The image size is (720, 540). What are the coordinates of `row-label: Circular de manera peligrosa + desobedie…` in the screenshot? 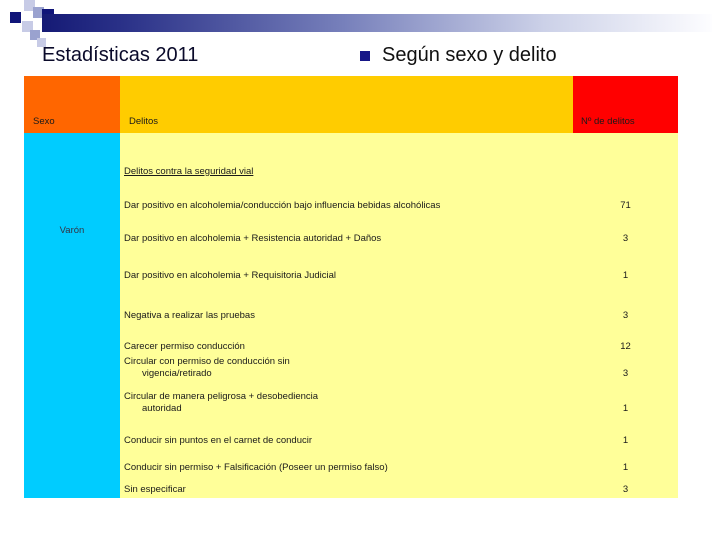 It's located at (346, 399).